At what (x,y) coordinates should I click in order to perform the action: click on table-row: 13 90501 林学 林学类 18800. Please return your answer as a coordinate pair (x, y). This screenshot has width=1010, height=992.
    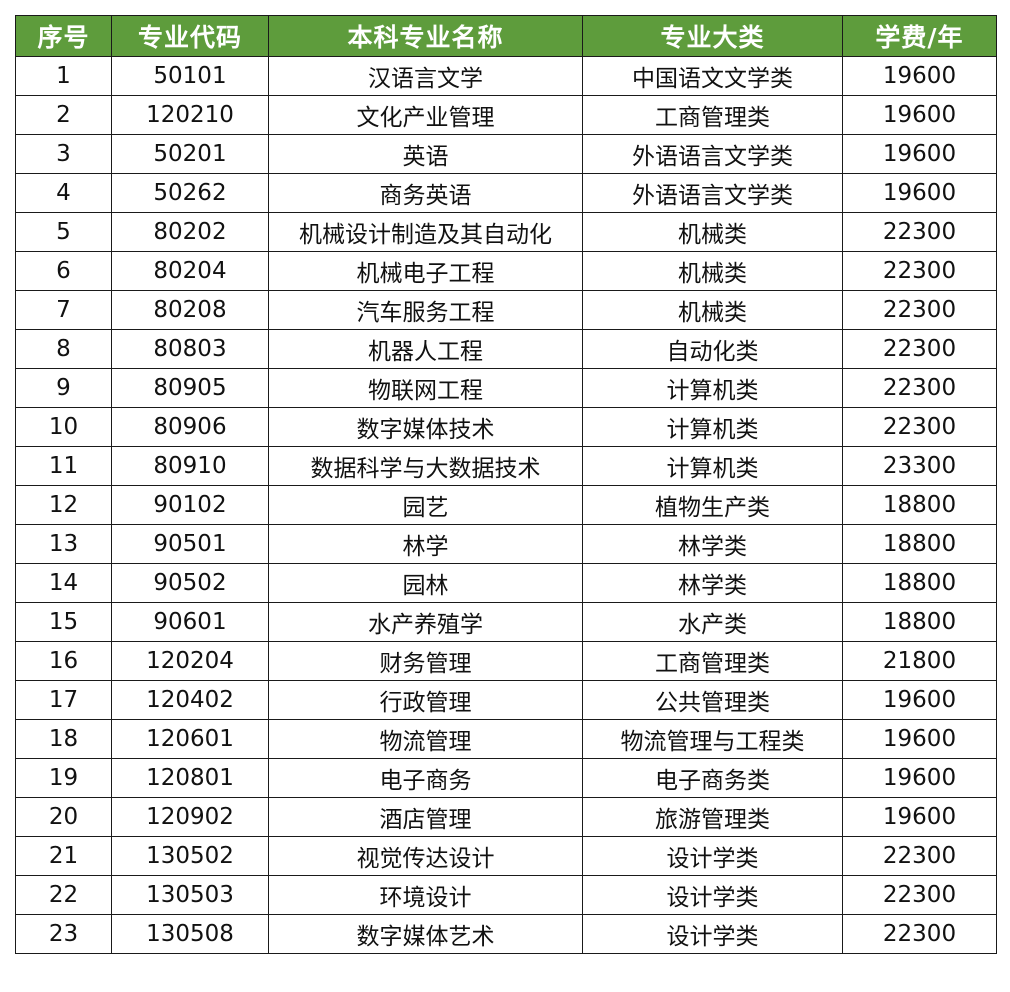
    Looking at the image, I should click on (506, 544).